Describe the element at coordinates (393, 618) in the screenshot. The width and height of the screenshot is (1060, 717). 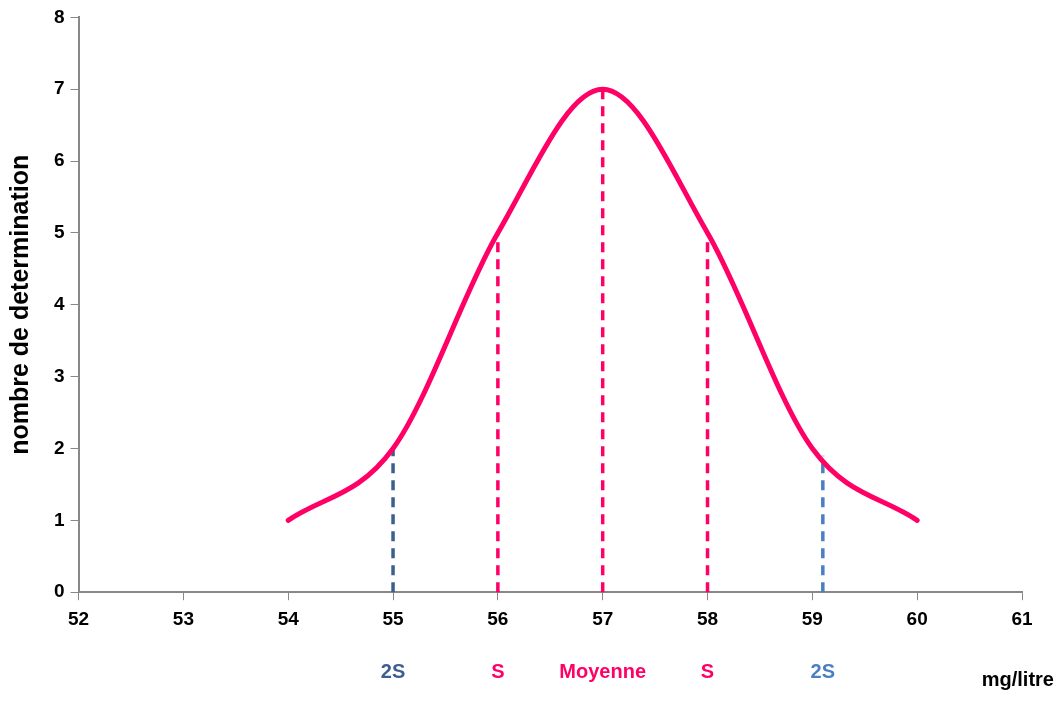
I see `x-tick-label: 55` at that location.